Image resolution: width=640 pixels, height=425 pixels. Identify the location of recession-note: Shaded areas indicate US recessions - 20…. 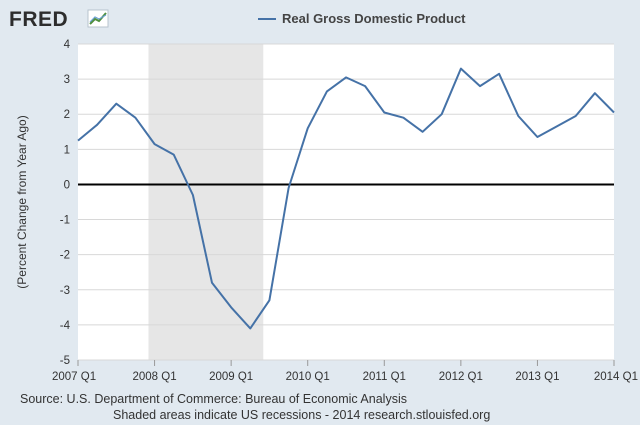
(301, 415).